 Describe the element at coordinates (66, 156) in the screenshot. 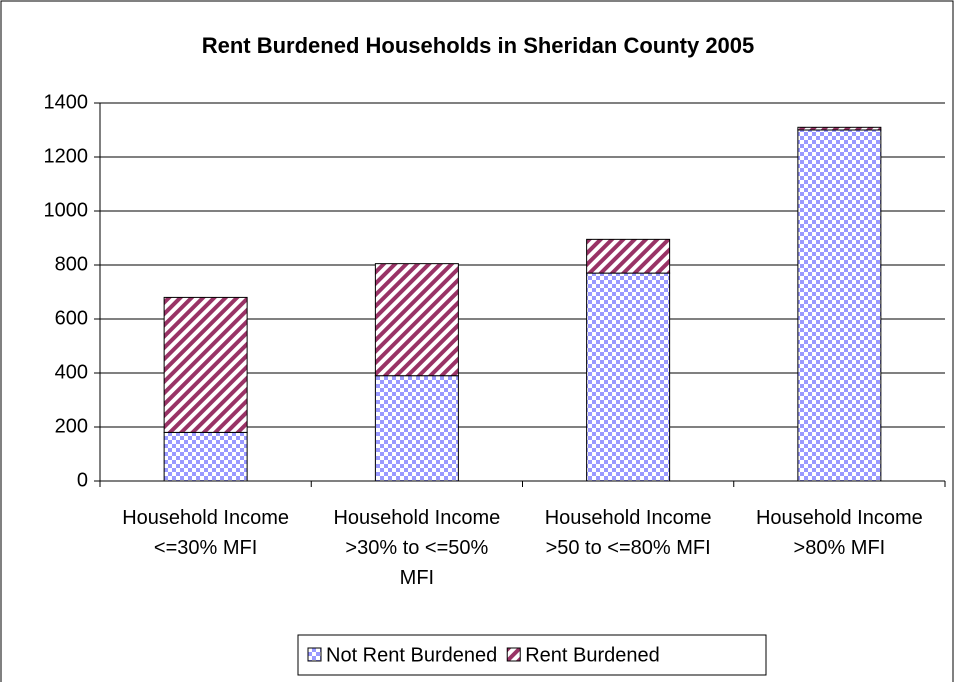

I see `y-tick-label: 1200` at that location.